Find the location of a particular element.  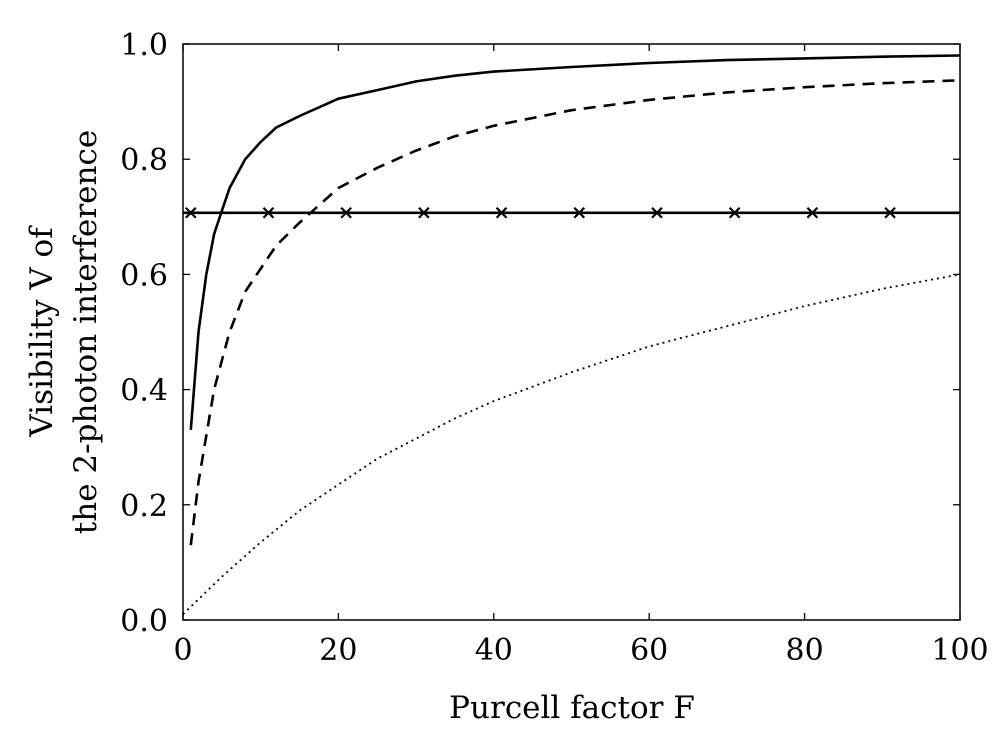

x-axis-title: Purcell factor F is located at coordinates (572, 708).